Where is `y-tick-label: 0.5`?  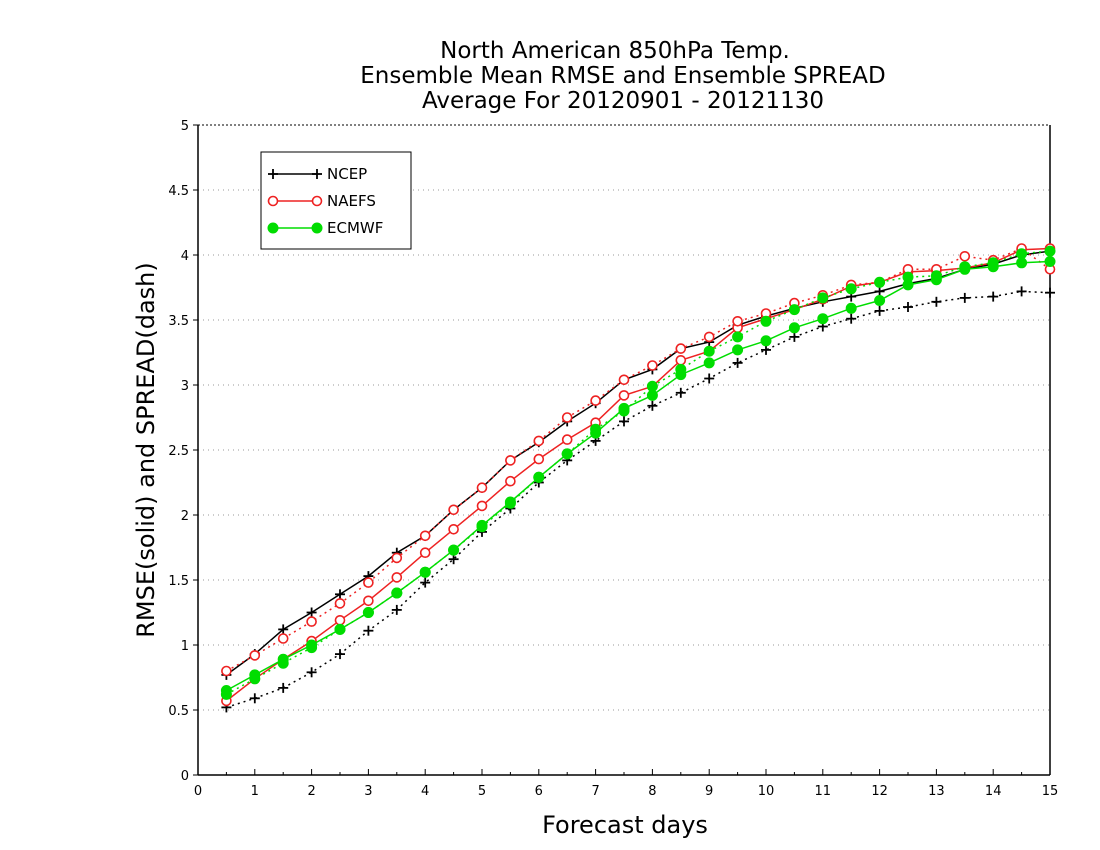 y-tick-label: 0.5 is located at coordinates (178, 711).